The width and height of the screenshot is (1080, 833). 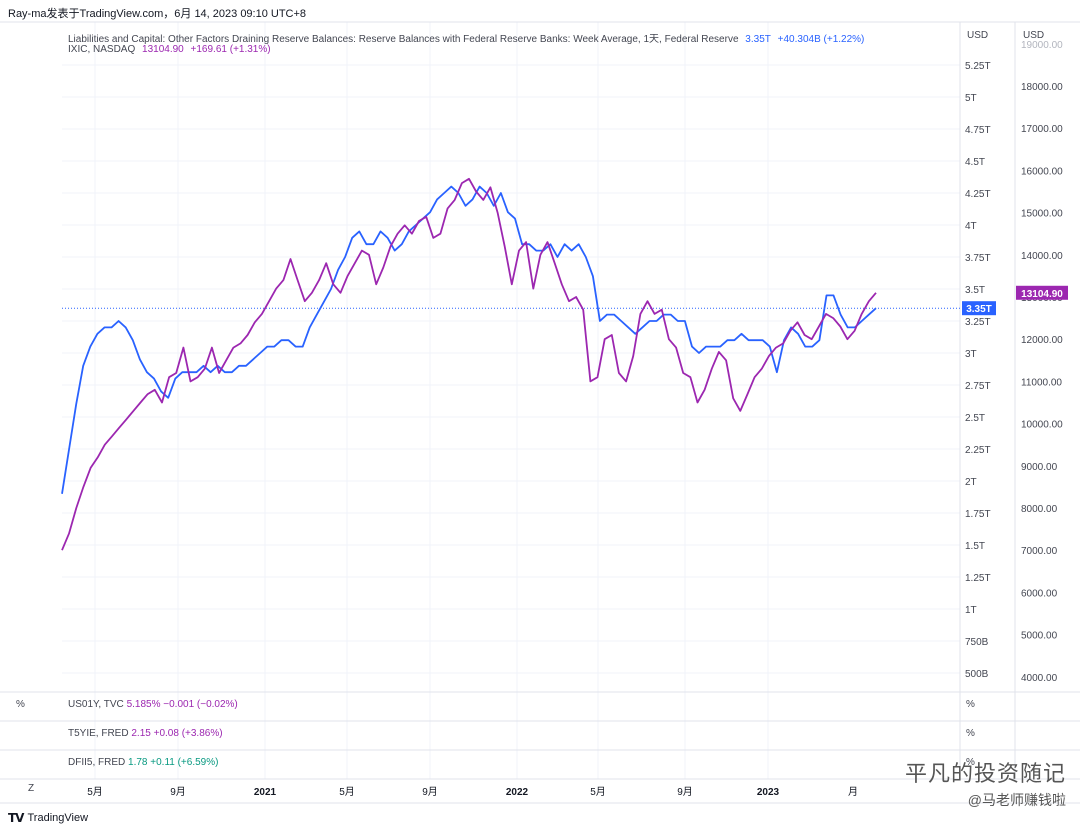 I want to click on y-left-tick-label: 4.5T, so click(x=975, y=162).